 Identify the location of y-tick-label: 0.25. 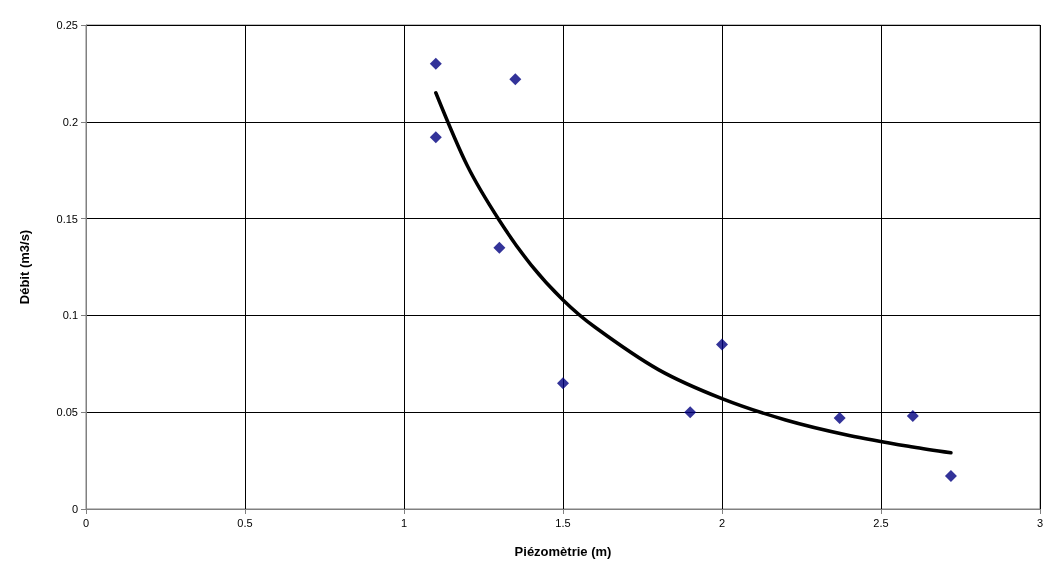
(67, 25).